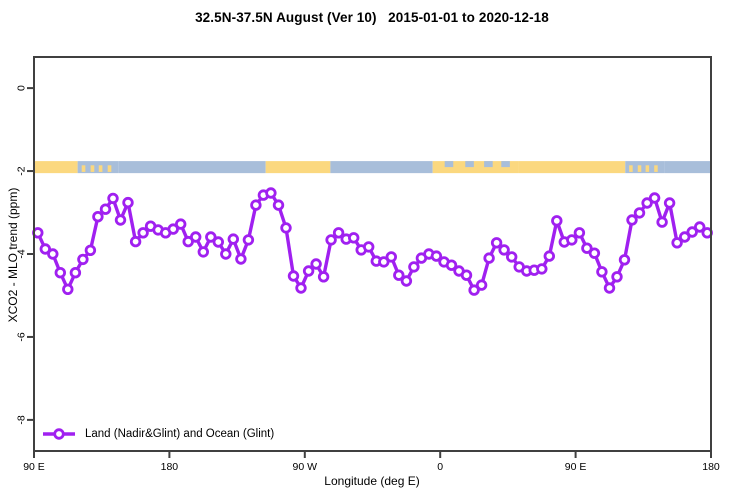 This screenshot has width=750, height=500. What do you see at coordinates (440, 467) in the screenshot?
I see `x-tick-label: 0` at bounding box center [440, 467].